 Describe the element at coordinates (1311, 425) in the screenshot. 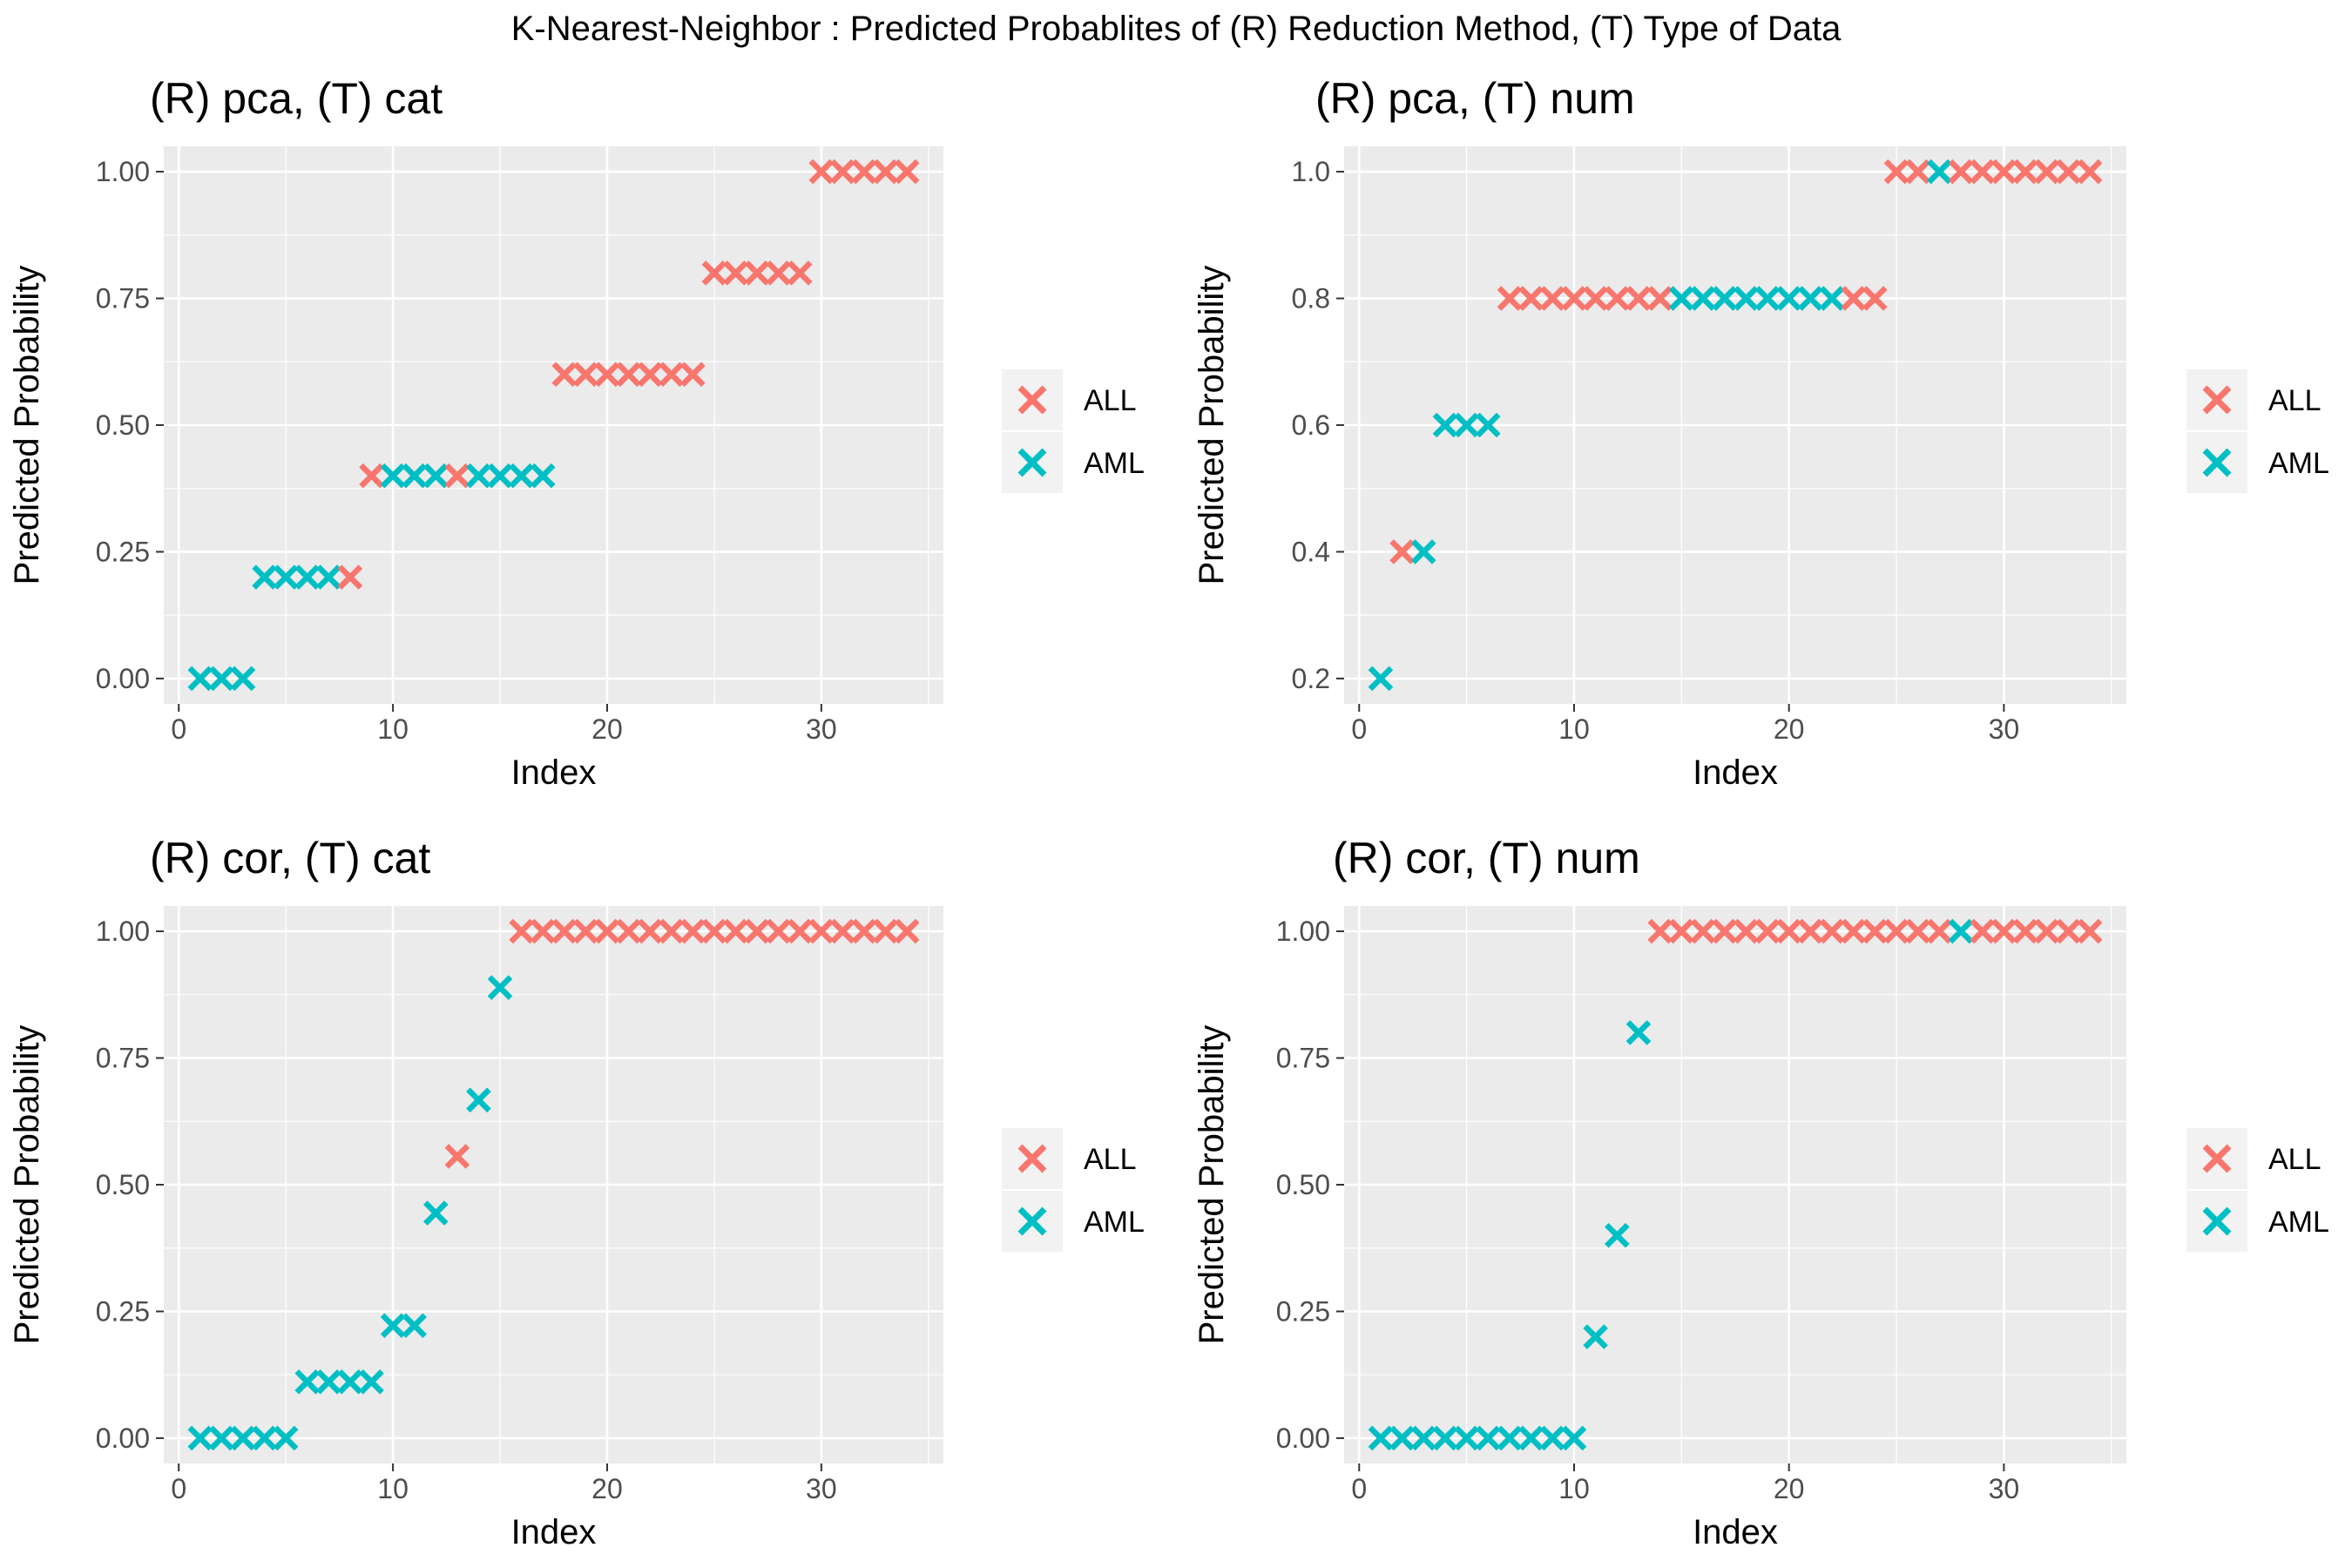

I see `y-tick-label: 0.6` at that location.